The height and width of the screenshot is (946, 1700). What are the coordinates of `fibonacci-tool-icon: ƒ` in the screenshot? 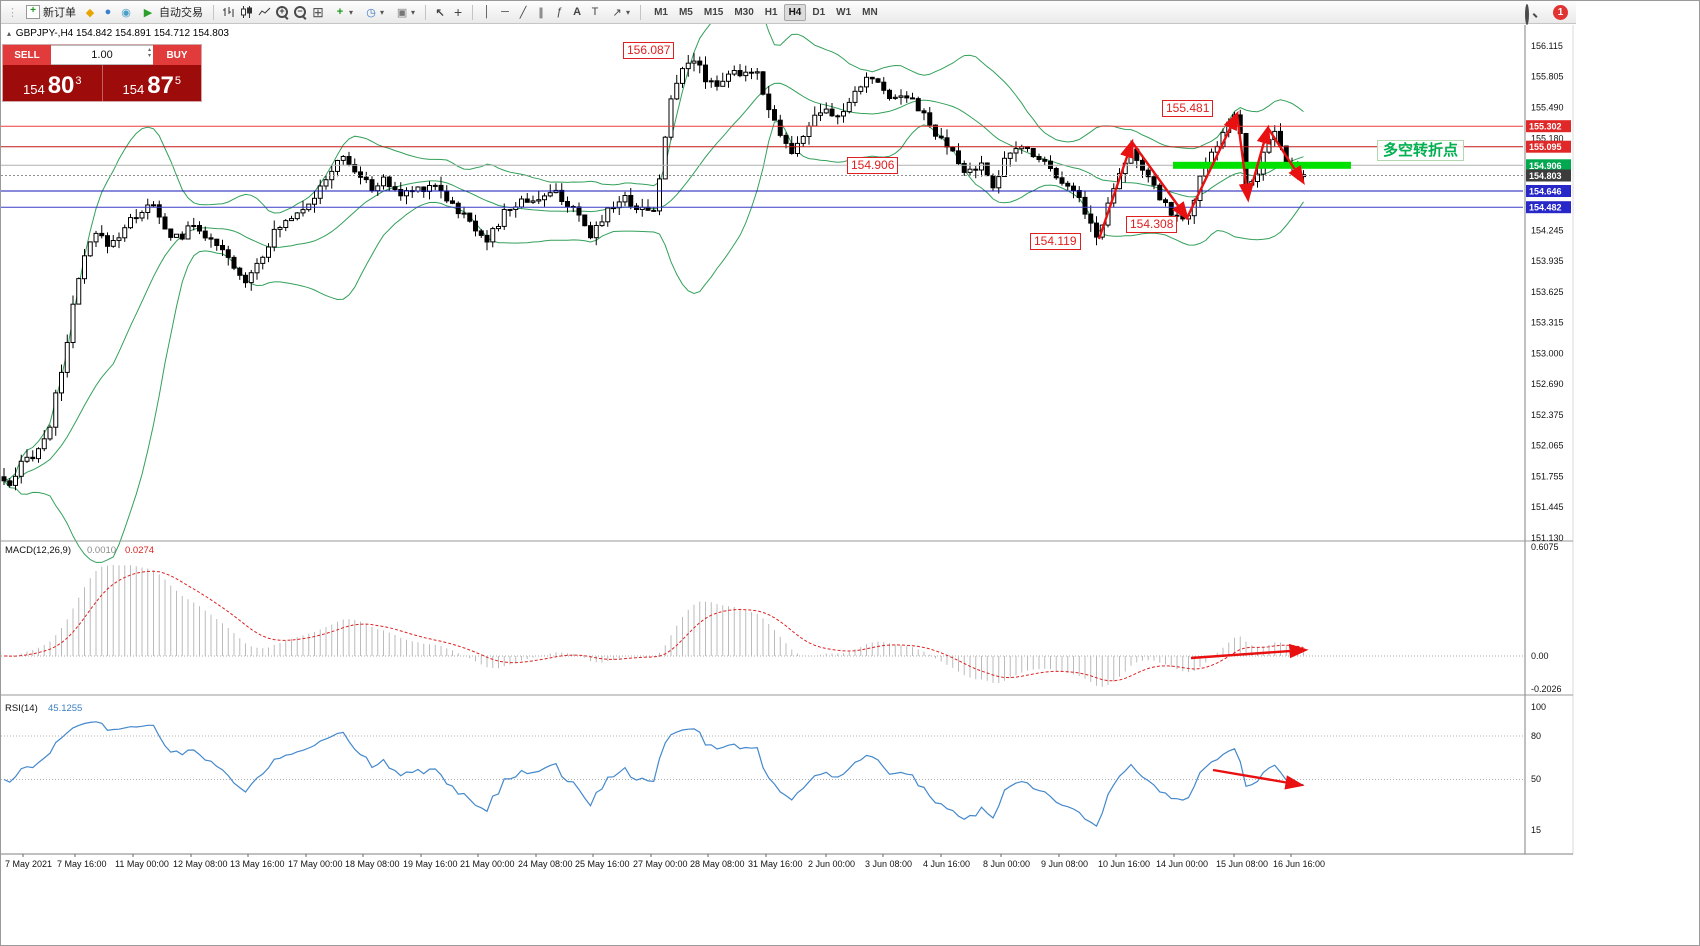 It's located at (559, 12).